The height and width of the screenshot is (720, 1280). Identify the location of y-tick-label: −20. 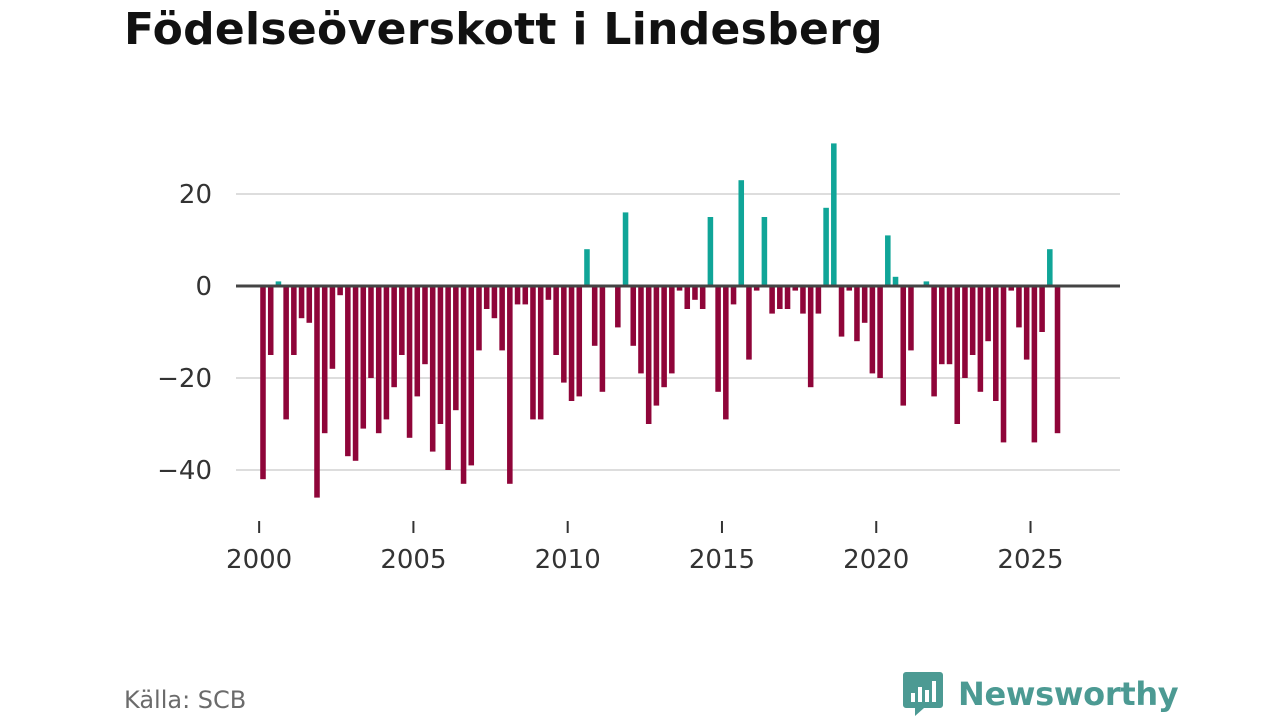
(184, 379).